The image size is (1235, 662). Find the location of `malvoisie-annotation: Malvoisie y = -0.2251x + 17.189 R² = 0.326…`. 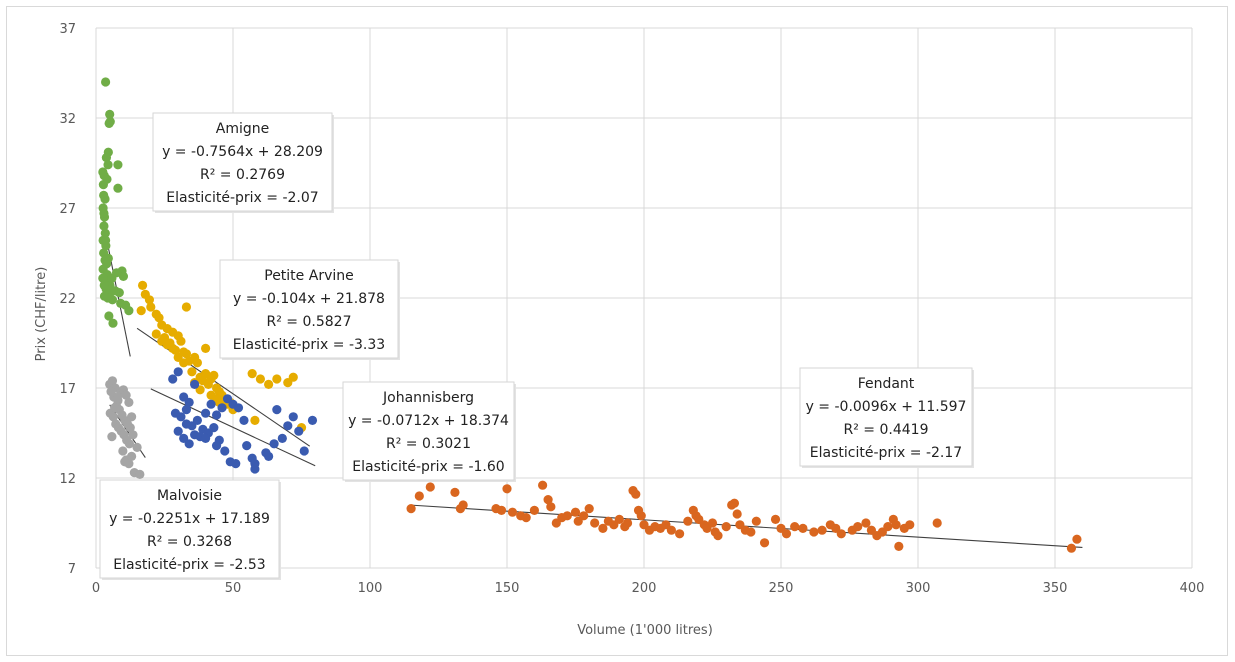

malvoisie-annotation: Malvoisie y = -0.2251x + 17.189 R² = 0.326… is located at coordinates (190, 529).